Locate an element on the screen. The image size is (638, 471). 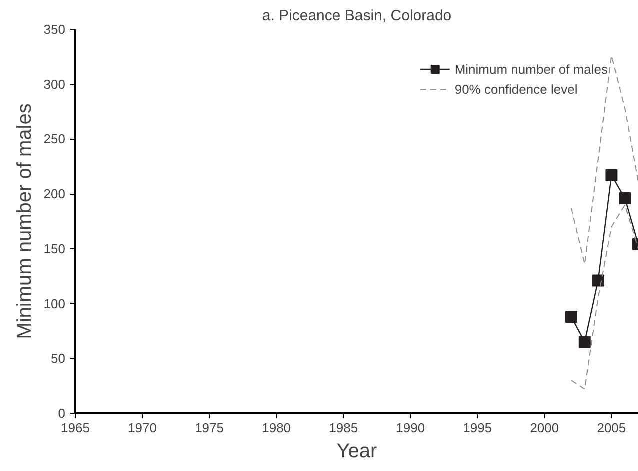
y-tick-label: 50 is located at coordinates (58, 358).